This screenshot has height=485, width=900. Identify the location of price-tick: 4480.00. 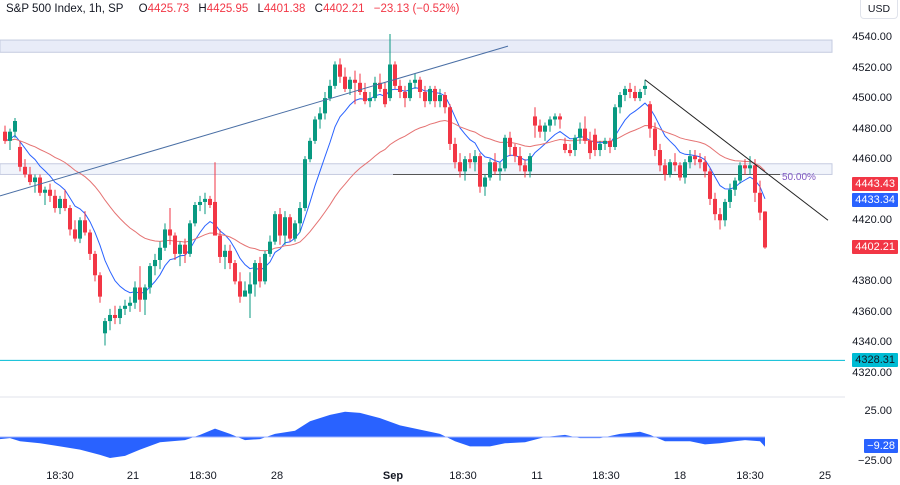
(872, 128).